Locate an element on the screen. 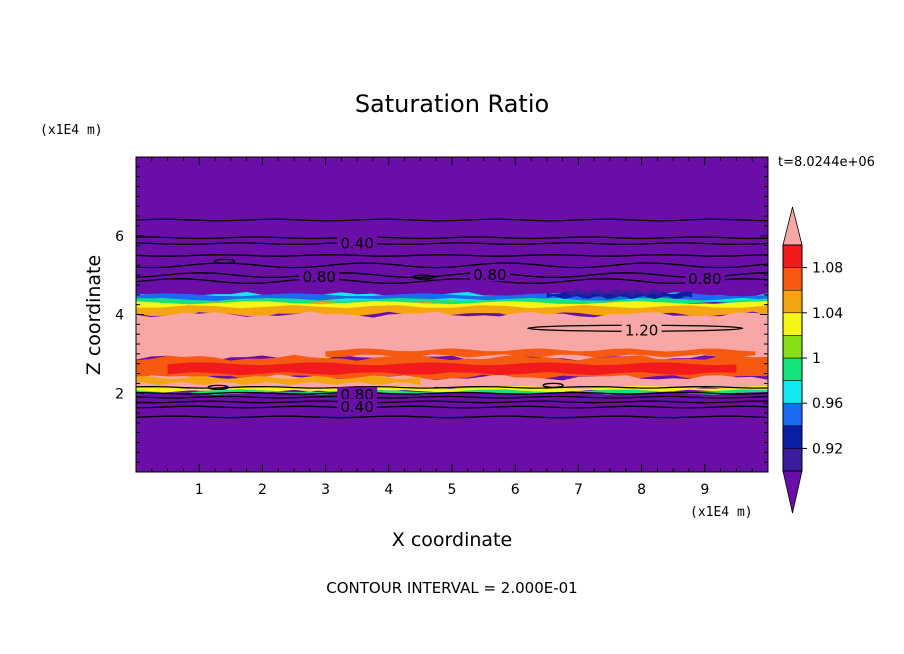  contour-interval-note: CONTOUR INTERVAL = 2.000E-01 is located at coordinates (451, 588).